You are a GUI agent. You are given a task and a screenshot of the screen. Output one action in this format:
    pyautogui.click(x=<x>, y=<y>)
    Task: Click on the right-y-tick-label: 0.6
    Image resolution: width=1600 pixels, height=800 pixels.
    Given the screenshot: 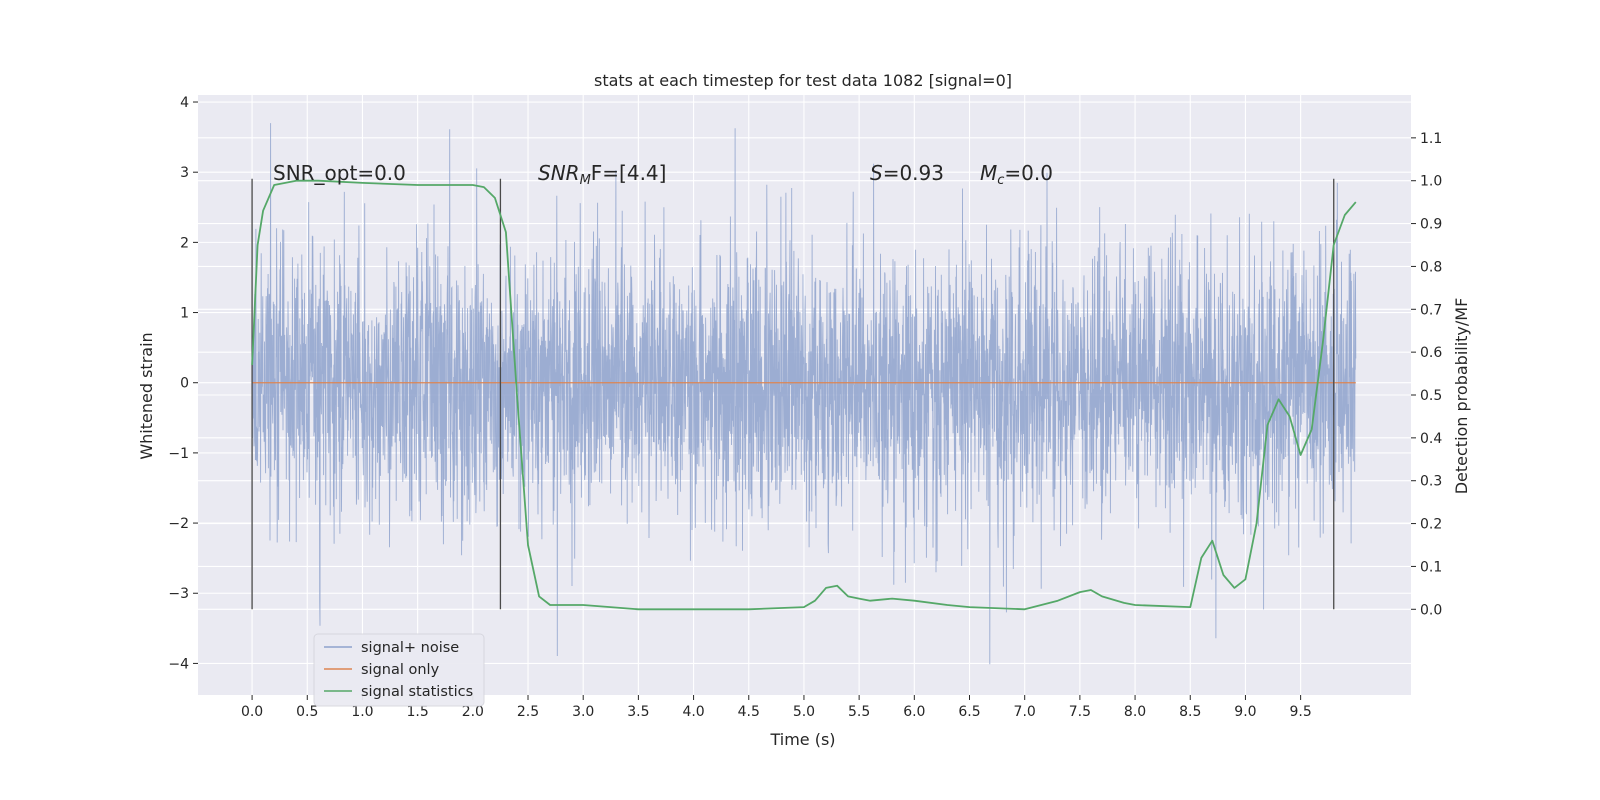 What is the action you would take?
    pyautogui.click(x=1431, y=353)
    